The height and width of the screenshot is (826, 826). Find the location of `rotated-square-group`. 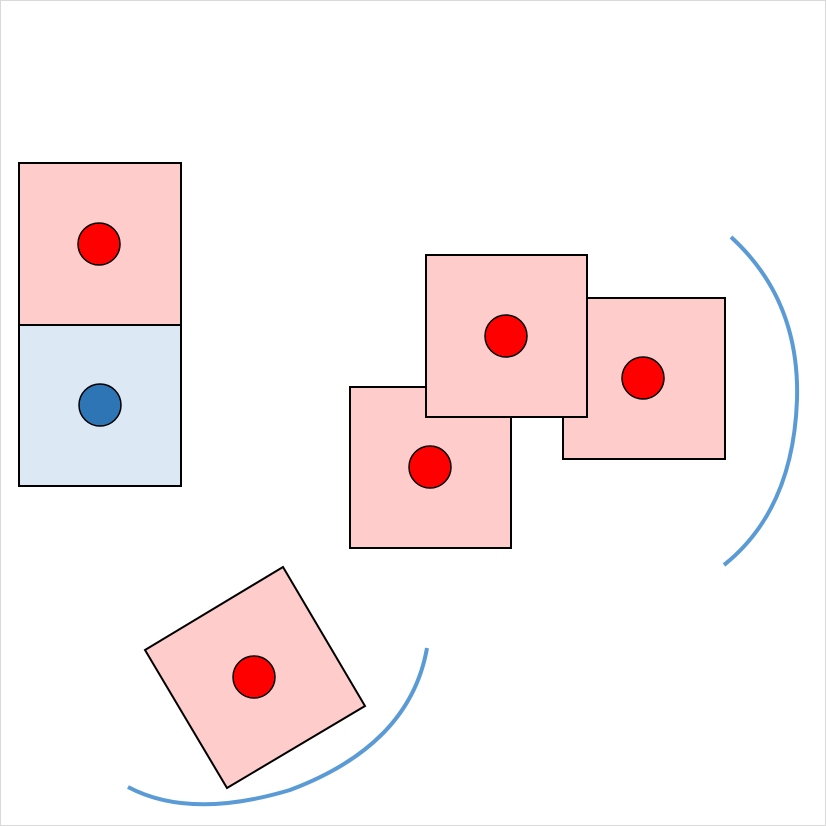

rotated-square-group is located at coordinates (255, 677).